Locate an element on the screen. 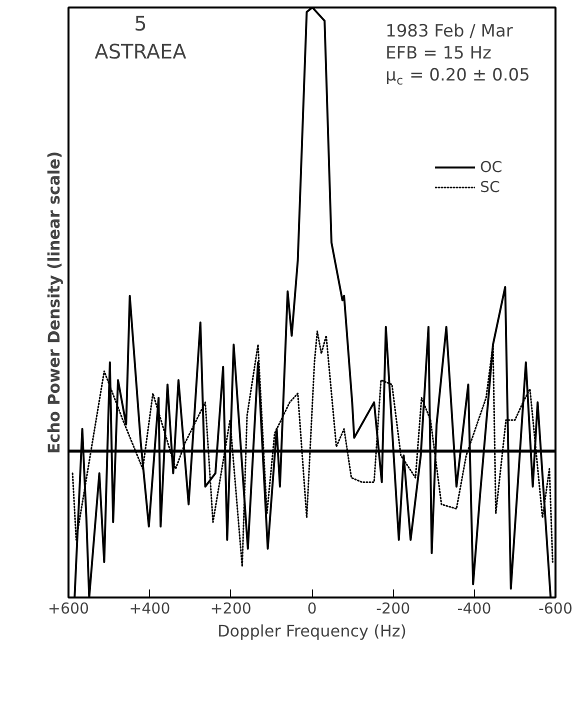  annotation: 5 is located at coordinates (140, 24).